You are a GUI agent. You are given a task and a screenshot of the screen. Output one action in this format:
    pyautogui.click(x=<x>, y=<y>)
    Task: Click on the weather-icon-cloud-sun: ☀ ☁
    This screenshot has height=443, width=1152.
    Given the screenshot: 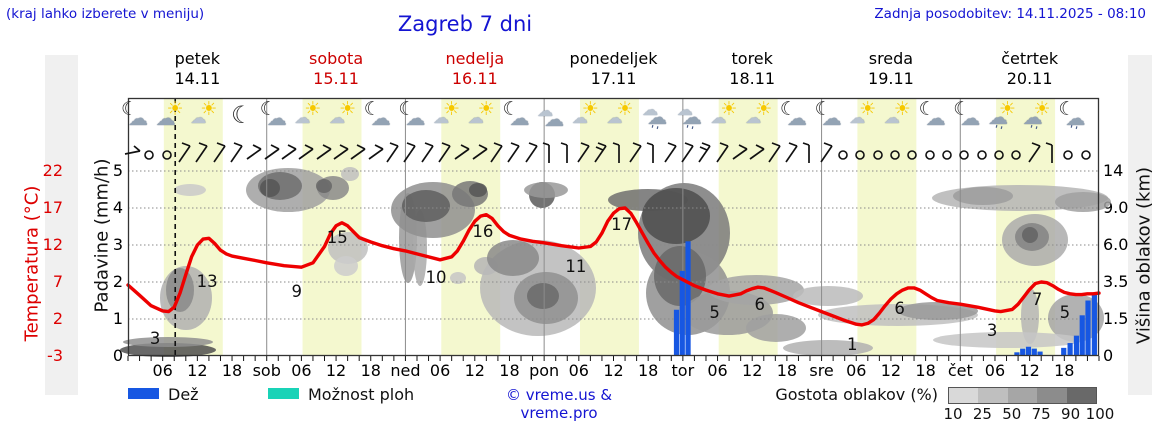 What is the action you would take?
    pyautogui.click(x=172, y=119)
    